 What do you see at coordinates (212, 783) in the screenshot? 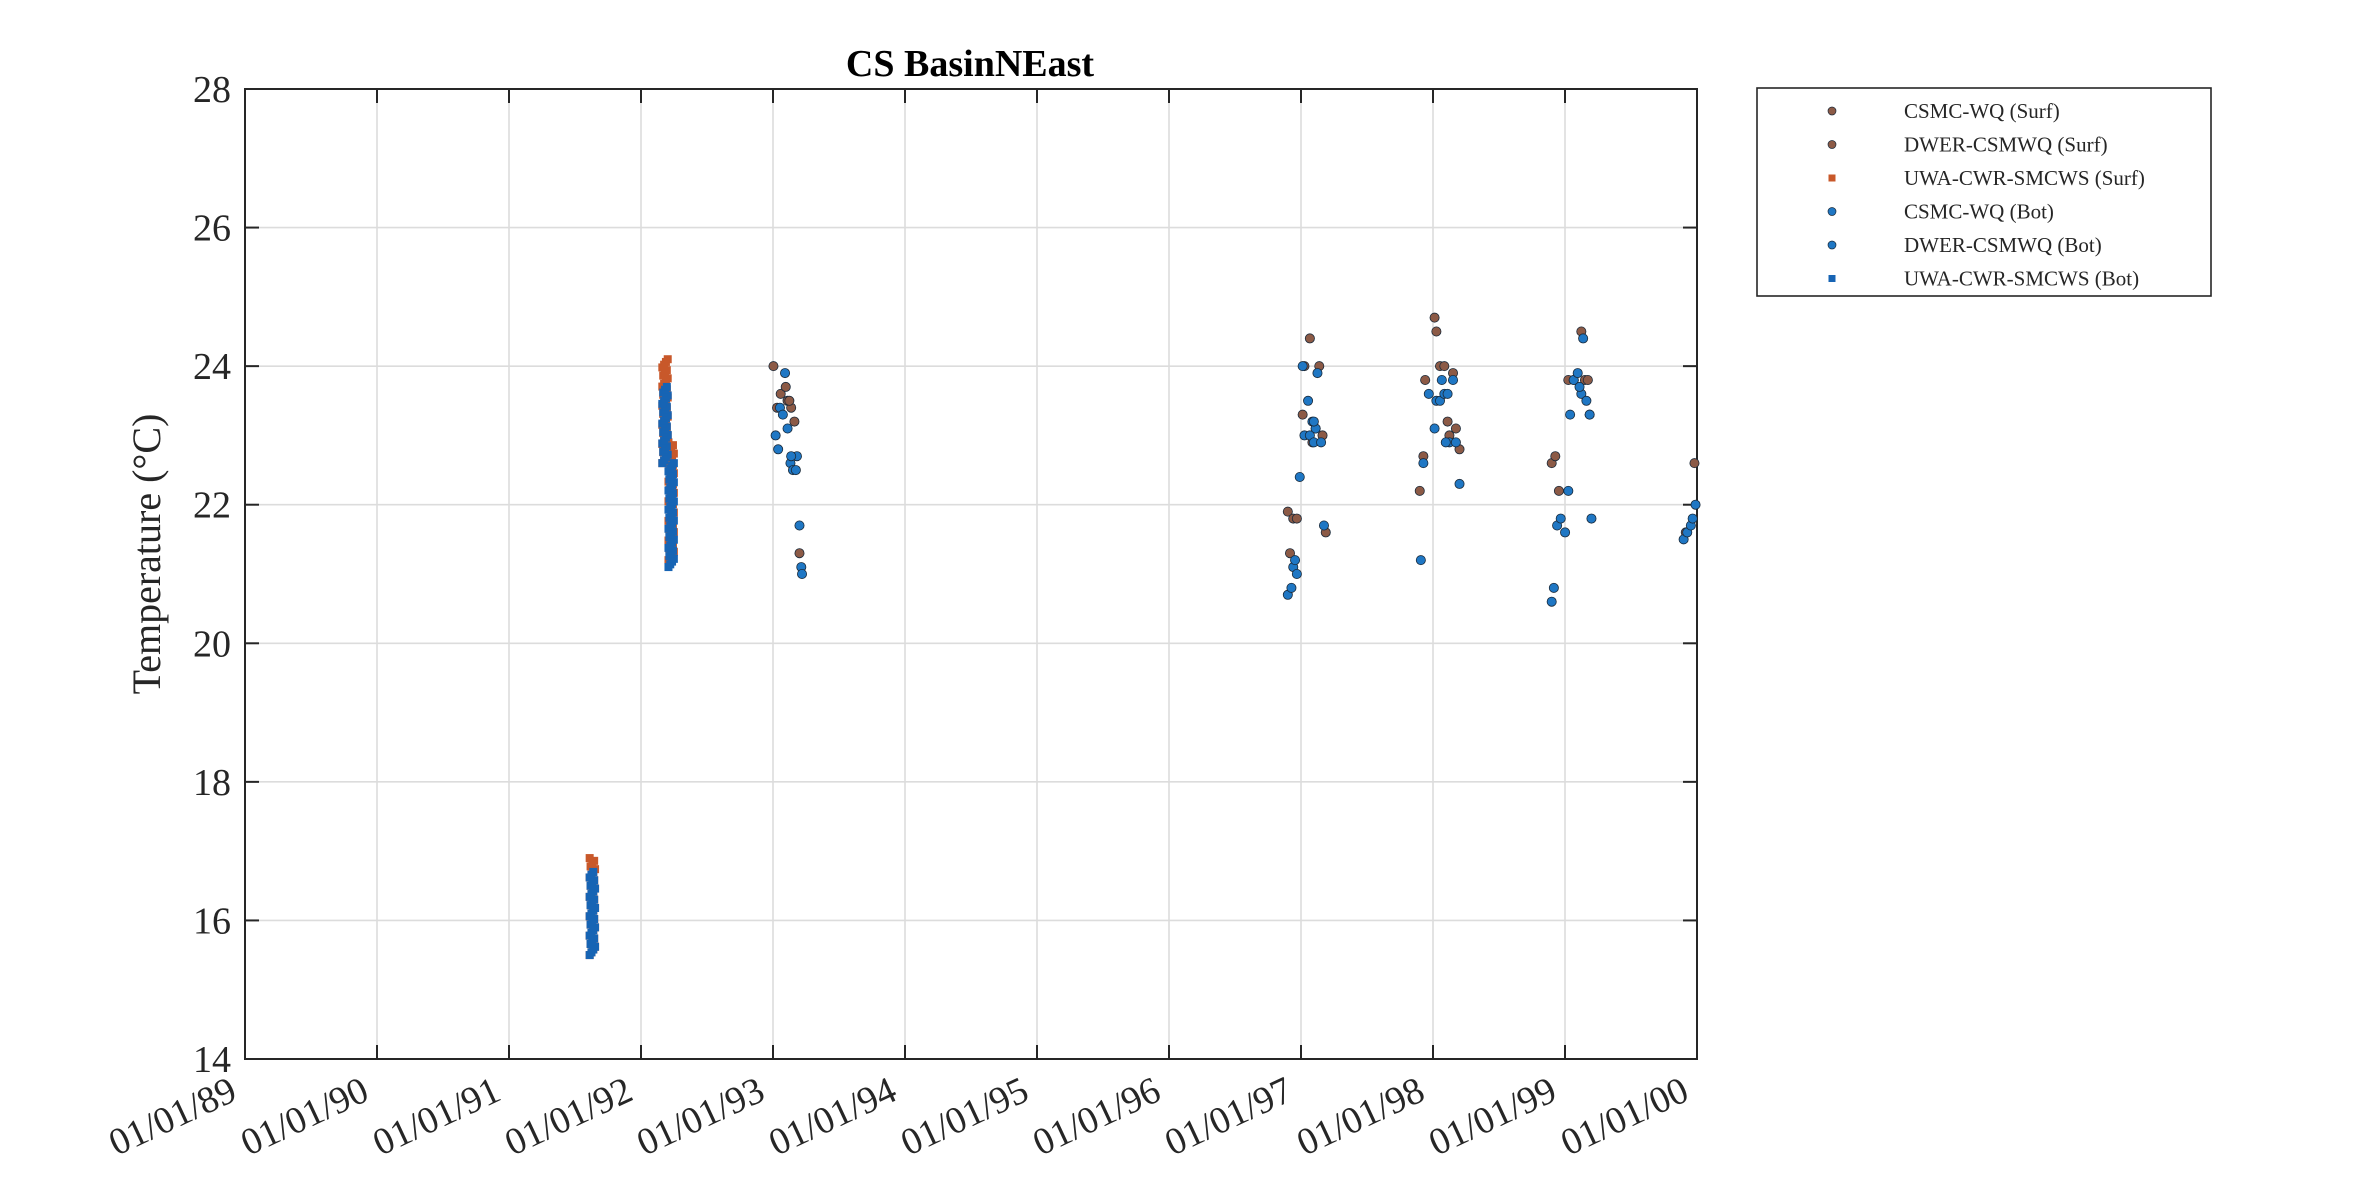
I see `y-tick-label: 18` at bounding box center [212, 783].